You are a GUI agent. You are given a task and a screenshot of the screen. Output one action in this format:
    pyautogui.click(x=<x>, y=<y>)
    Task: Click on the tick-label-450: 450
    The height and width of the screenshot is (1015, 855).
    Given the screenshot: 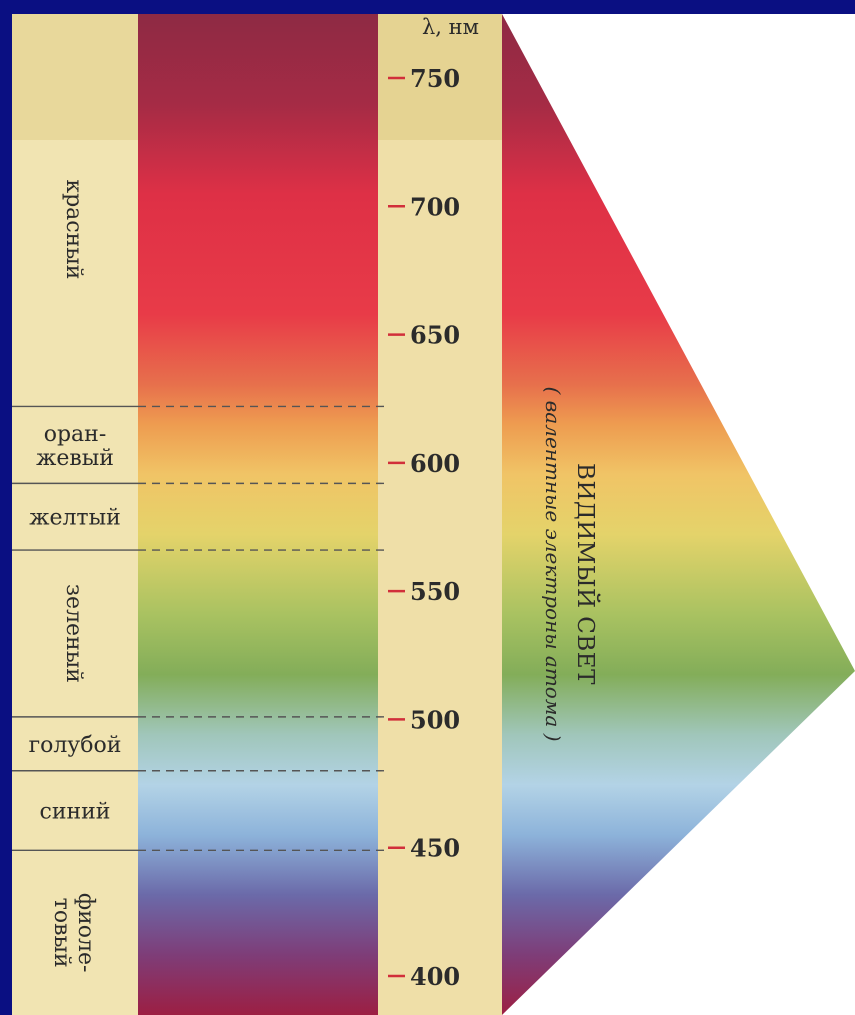 What is the action you would take?
    pyautogui.click(x=435, y=848)
    